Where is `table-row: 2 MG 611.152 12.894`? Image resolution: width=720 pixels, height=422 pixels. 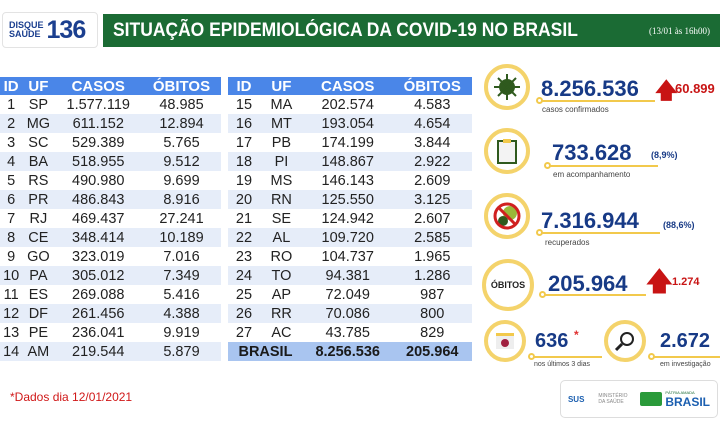 table-row: 2 MG 611.152 12.894 is located at coordinates (110, 123).